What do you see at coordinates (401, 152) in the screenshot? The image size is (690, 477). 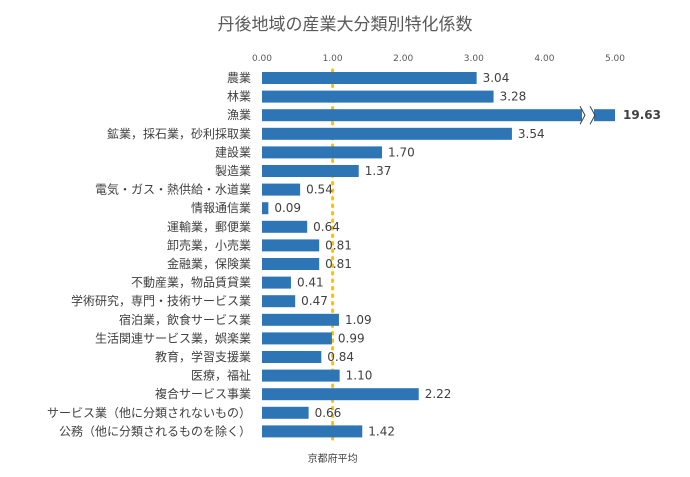 I see `value-label: 1.70` at bounding box center [401, 152].